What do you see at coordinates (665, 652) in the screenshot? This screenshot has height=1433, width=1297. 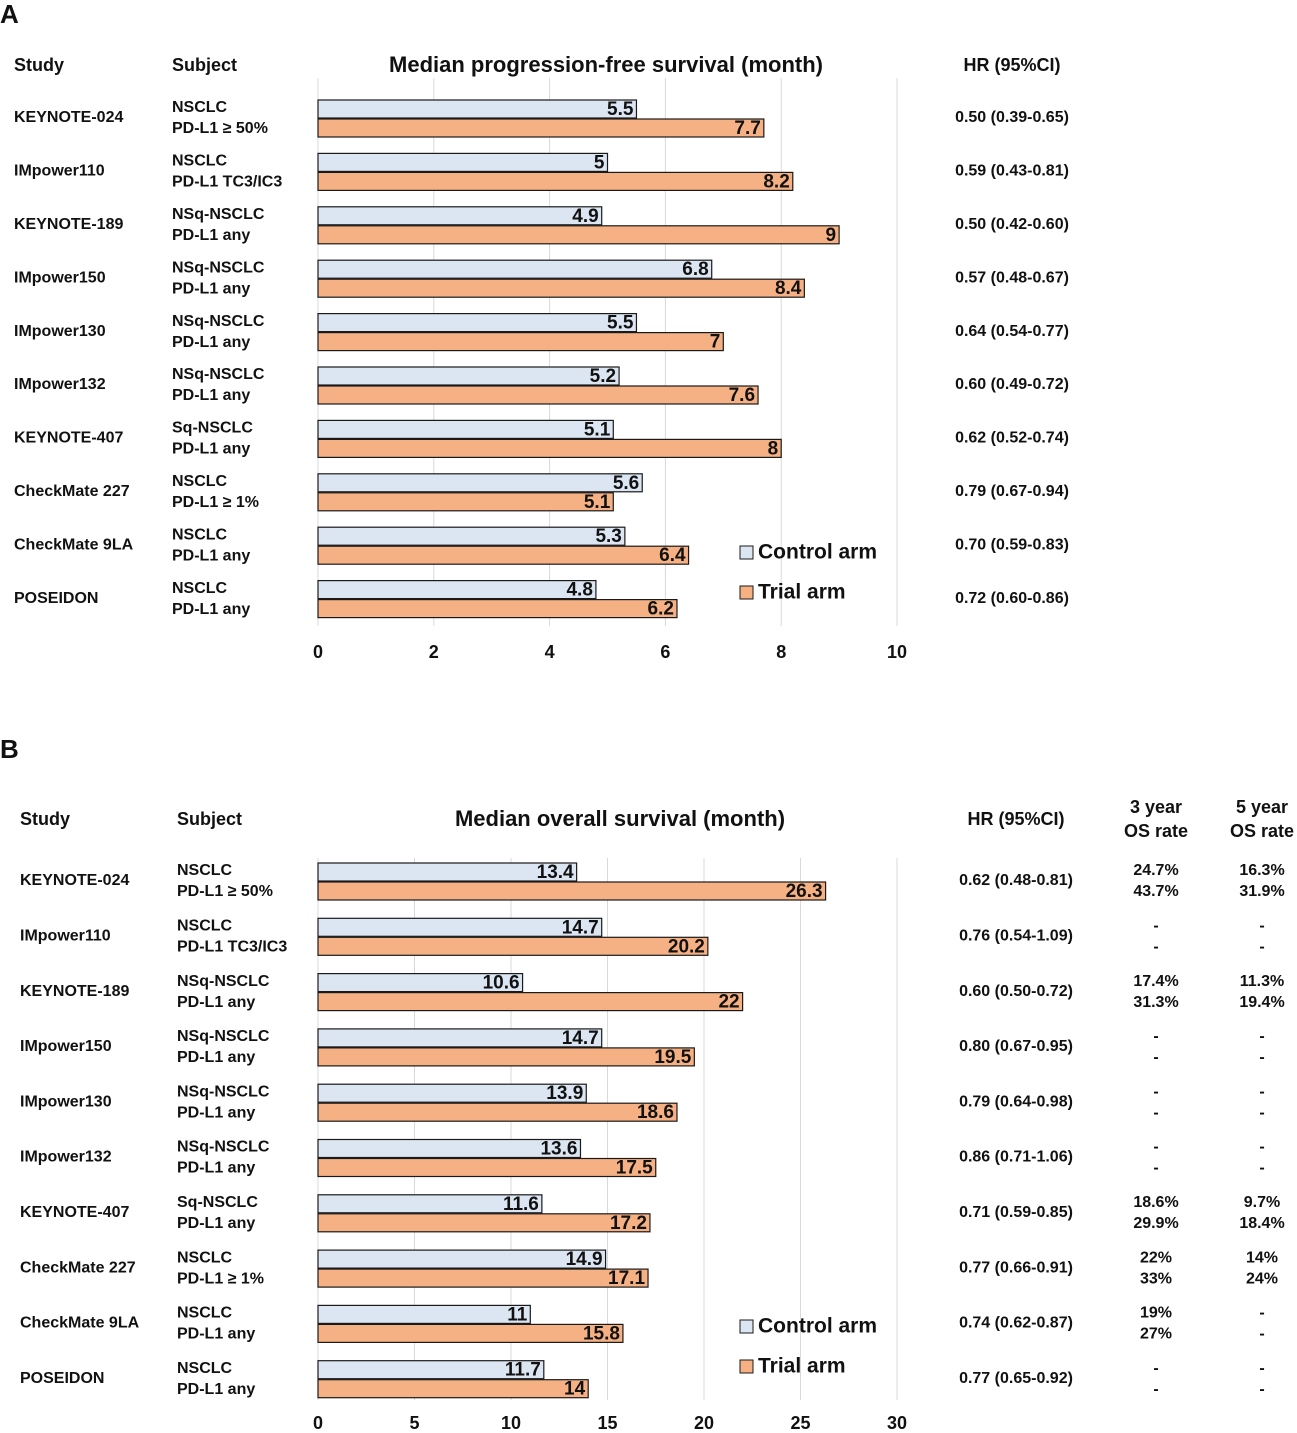 I see `x-tick-label: 6` at bounding box center [665, 652].